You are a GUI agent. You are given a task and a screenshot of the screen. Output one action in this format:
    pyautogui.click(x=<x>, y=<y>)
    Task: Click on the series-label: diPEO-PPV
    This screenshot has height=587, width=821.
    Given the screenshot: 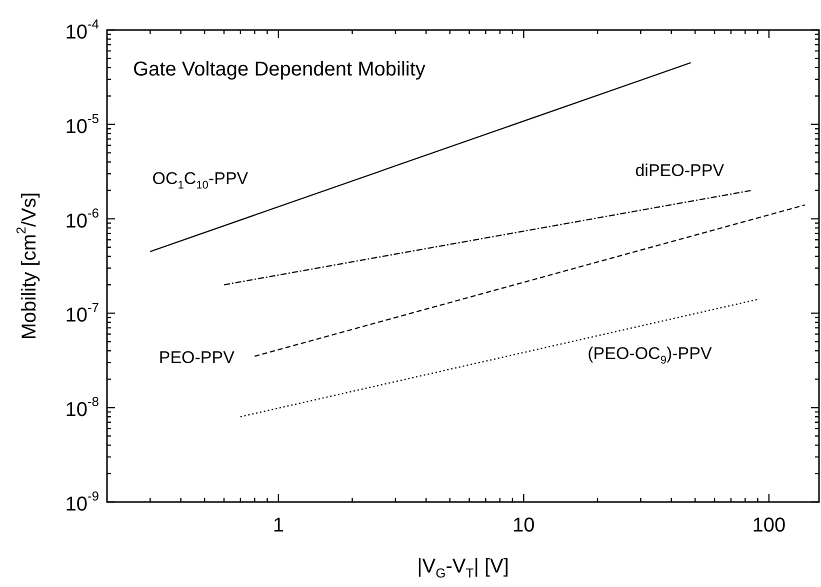 What is the action you would take?
    pyautogui.click(x=680, y=170)
    